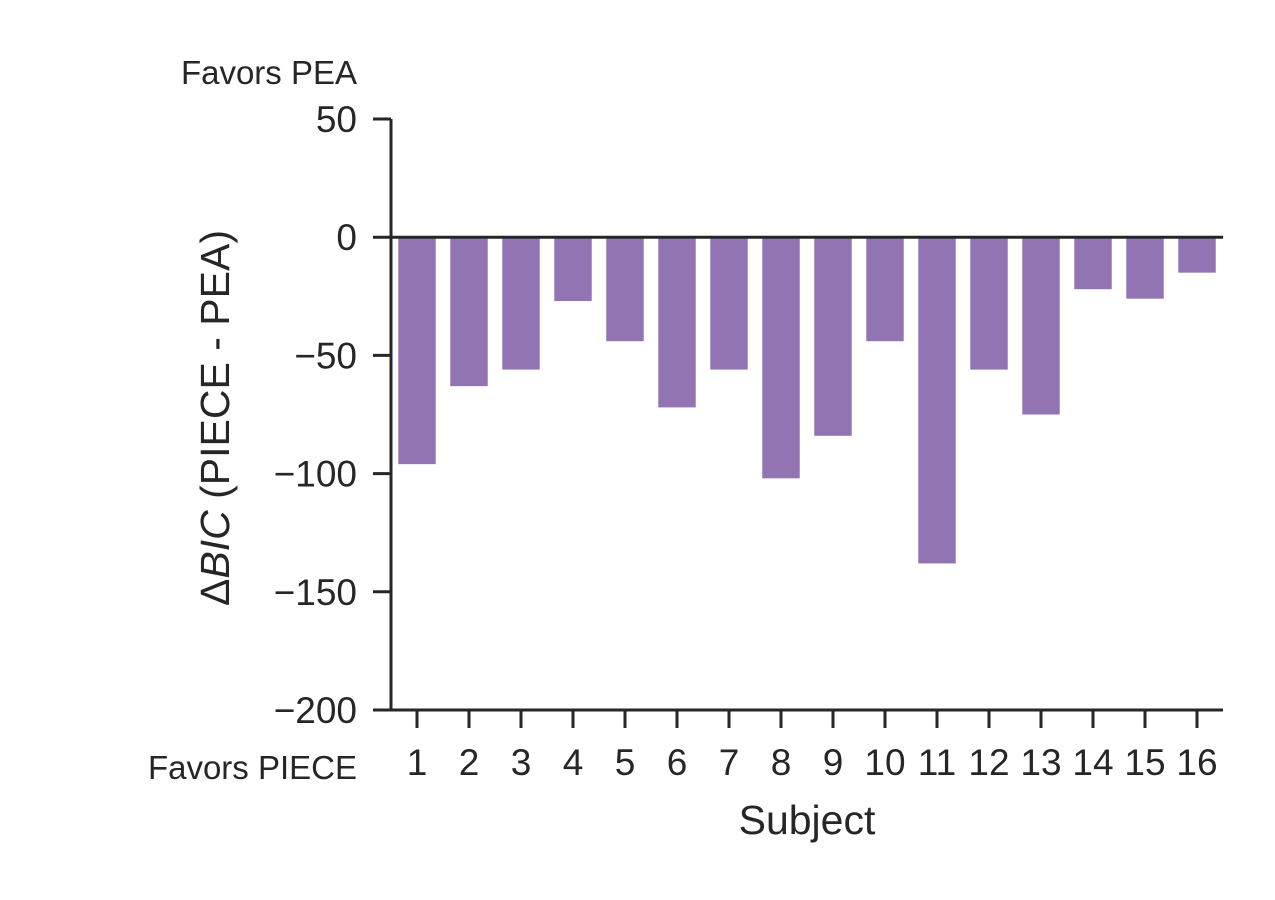 The height and width of the screenshot is (900, 1275). Describe the element at coordinates (252, 767) in the screenshot. I see `annotation-favors-piece: Favors PIECE` at that location.